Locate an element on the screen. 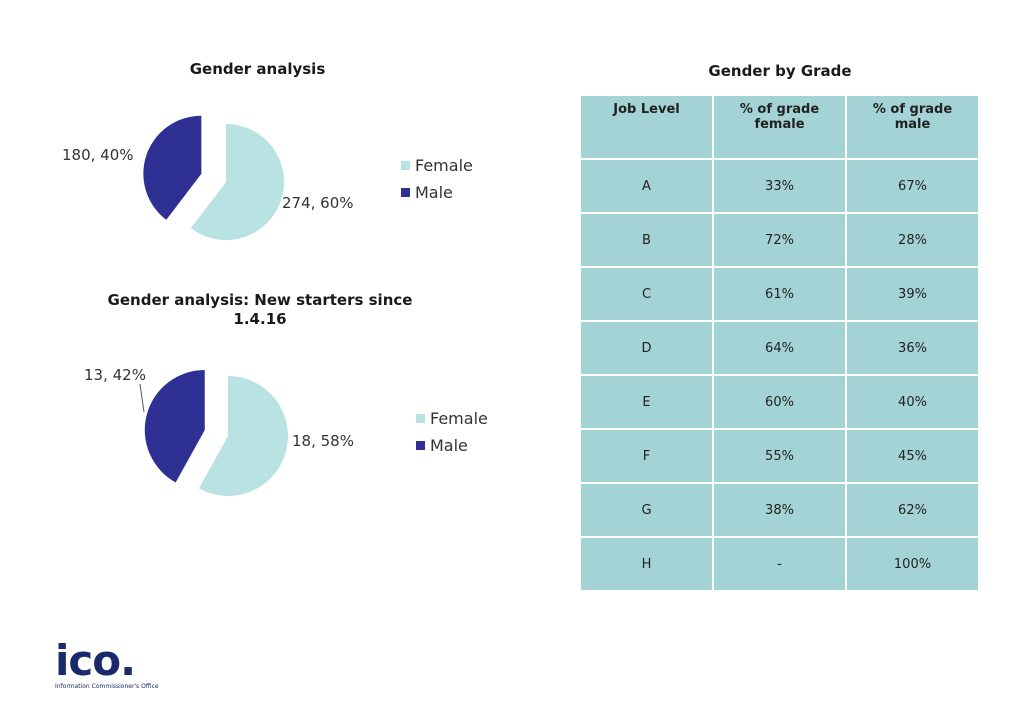 The height and width of the screenshot is (709, 1024). cell-job-level: C is located at coordinates (646, 294).